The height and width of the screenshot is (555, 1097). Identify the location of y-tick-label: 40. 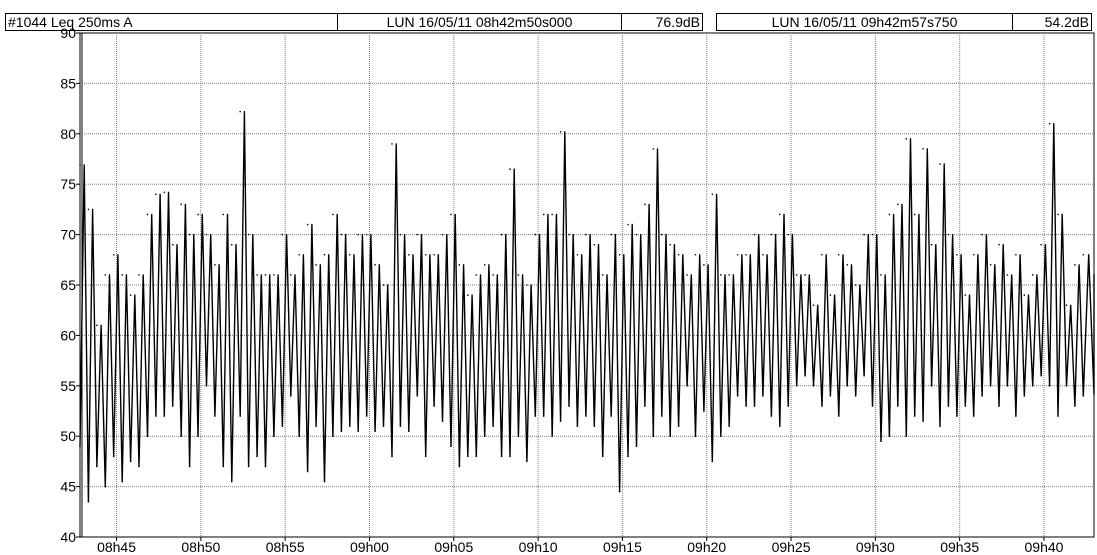
(68, 537).